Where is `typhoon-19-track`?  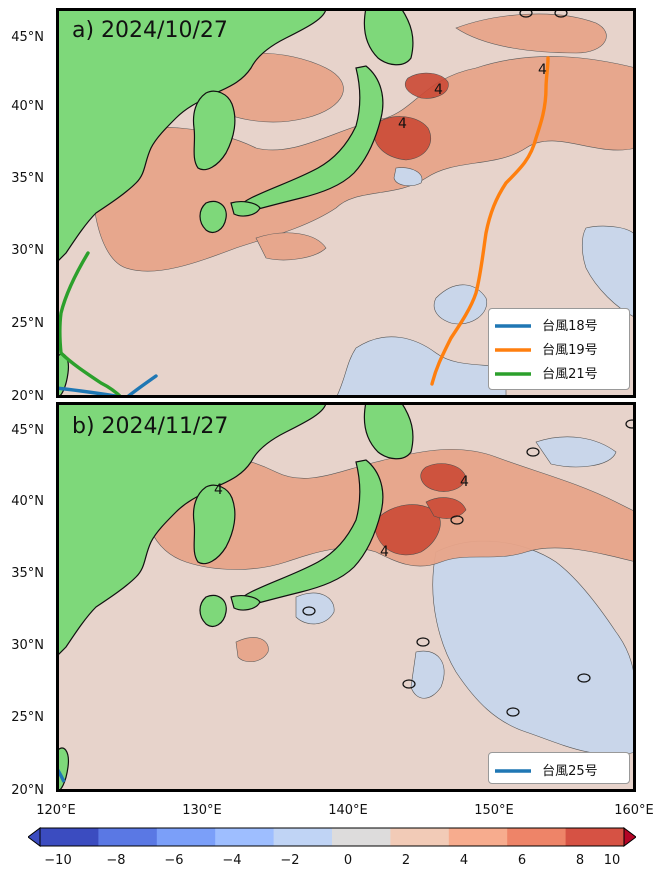 typhoon-19-track is located at coordinates (490, 221).